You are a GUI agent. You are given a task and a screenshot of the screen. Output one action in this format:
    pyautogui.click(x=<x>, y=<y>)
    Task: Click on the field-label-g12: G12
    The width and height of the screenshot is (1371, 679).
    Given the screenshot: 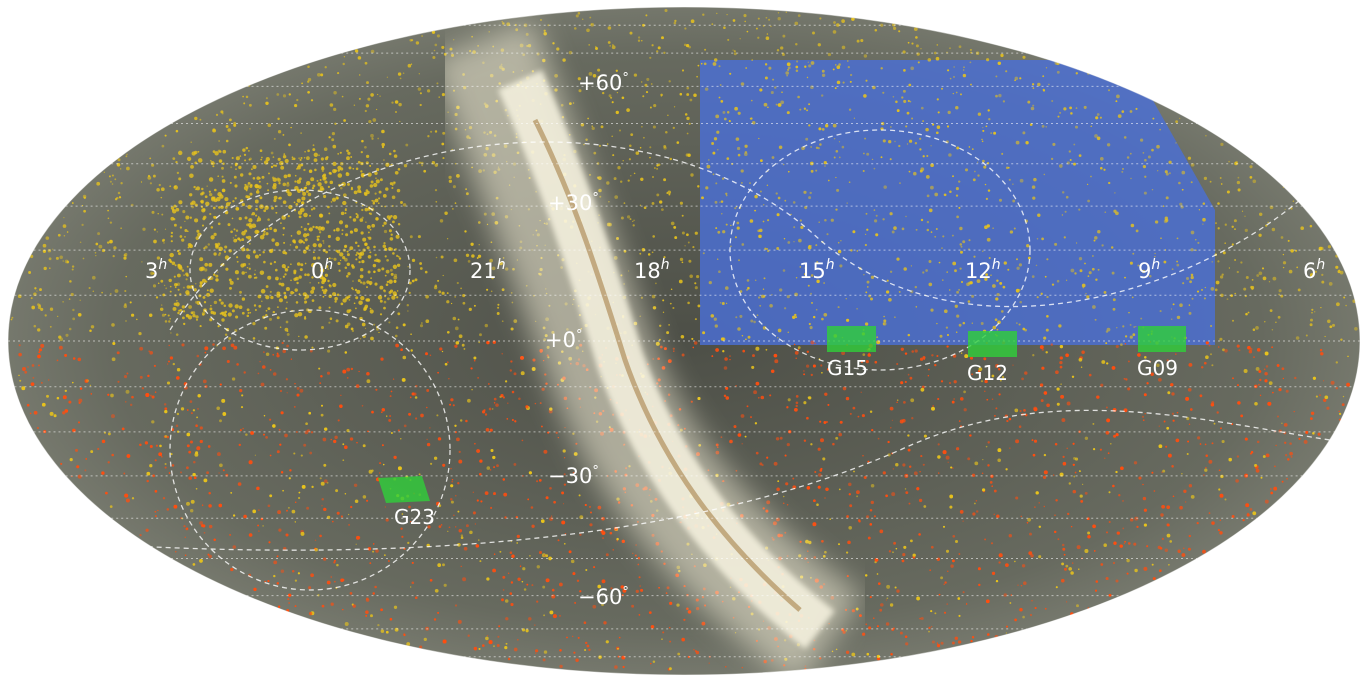 What is the action you would take?
    pyautogui.click(x=987, y=373)
    